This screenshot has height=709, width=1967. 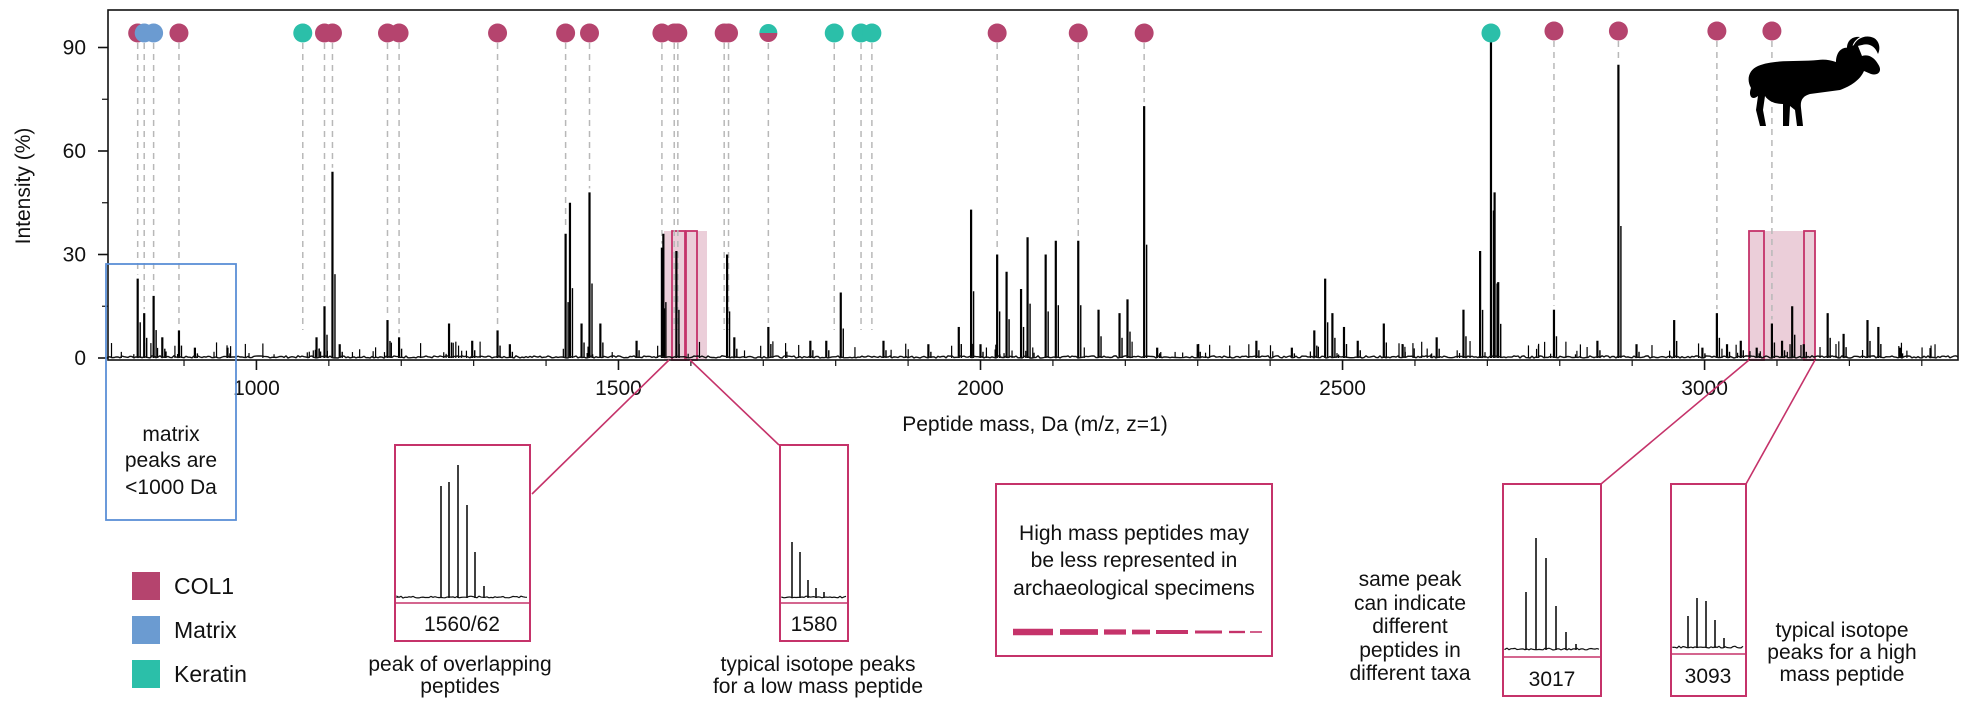 What do you see at coordinates (146, 586) in the screenshot?
I see `legend-swatch-col1` at bounding box center [146, 586].